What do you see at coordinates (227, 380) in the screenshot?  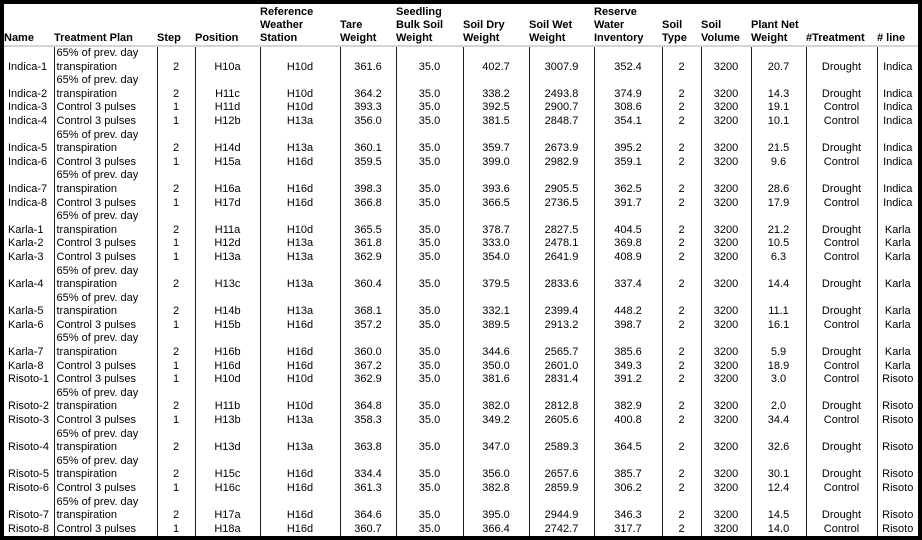 I see `cell-position: H10d` at bounding box center [227, 380].